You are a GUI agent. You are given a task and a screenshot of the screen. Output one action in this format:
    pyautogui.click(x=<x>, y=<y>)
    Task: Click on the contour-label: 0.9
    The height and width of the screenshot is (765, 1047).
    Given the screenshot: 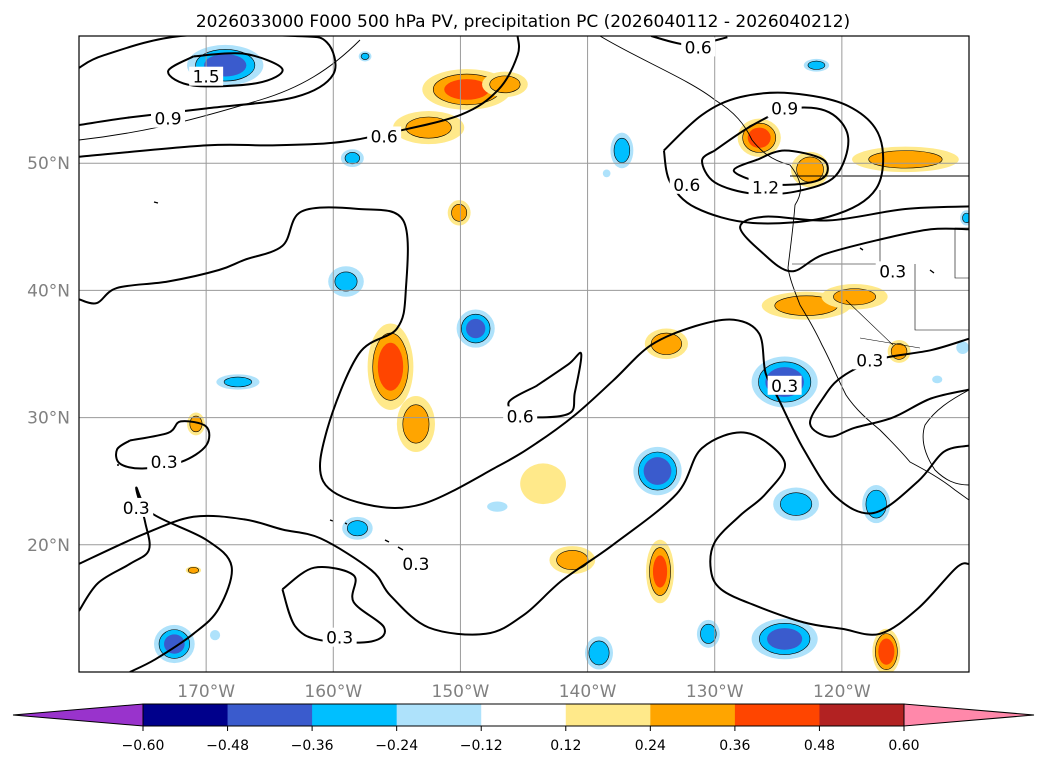 What is the action you would take?
    pyautogui.click(x=167, y=120)
    